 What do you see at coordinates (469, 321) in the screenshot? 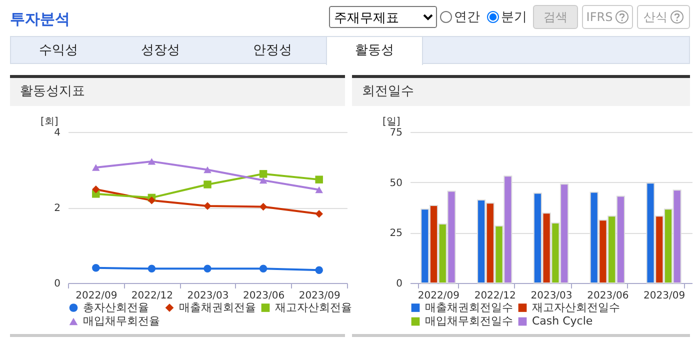
I see `legend-label: 매입채무회전일수` at bounding box center [469, 321].